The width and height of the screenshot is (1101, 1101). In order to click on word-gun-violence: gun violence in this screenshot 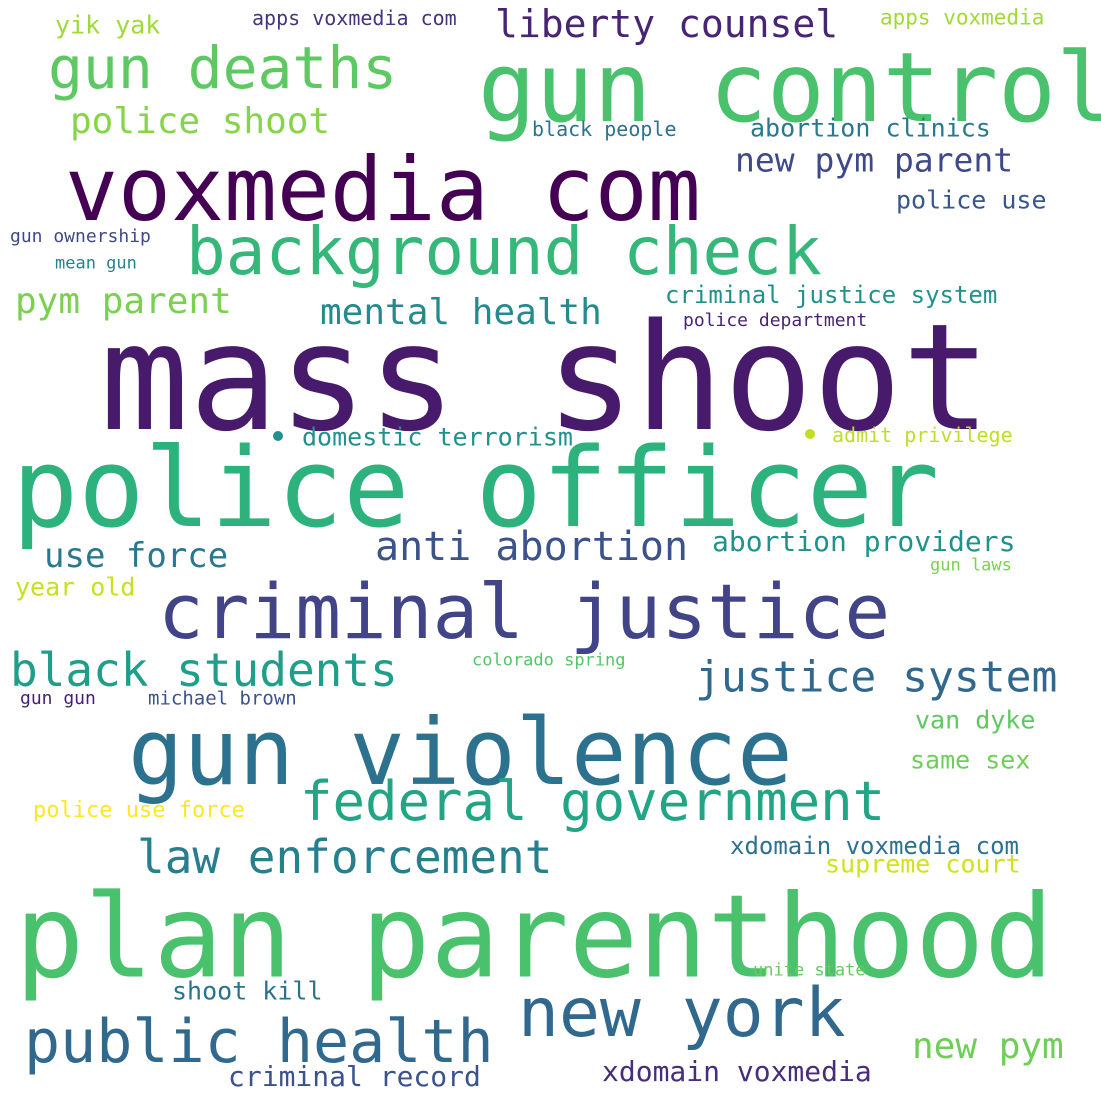, I will do `click(460, 752)`.